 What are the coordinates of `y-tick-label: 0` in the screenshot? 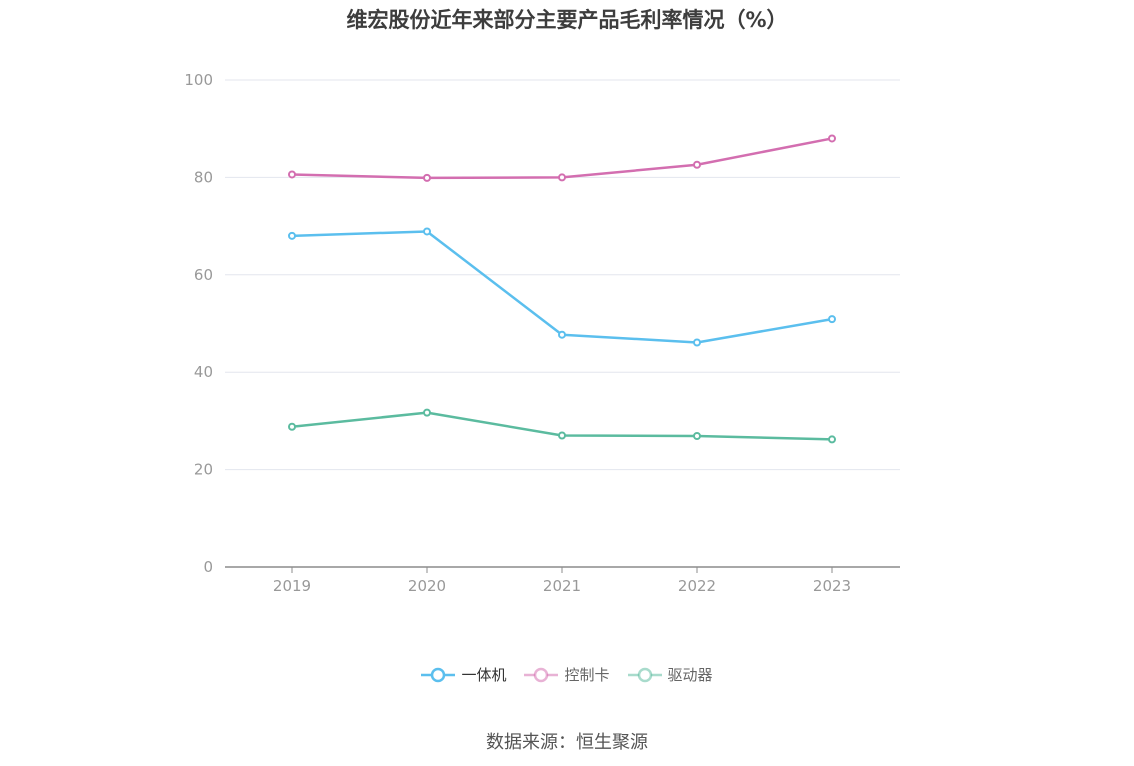 It's located at (208, 567).